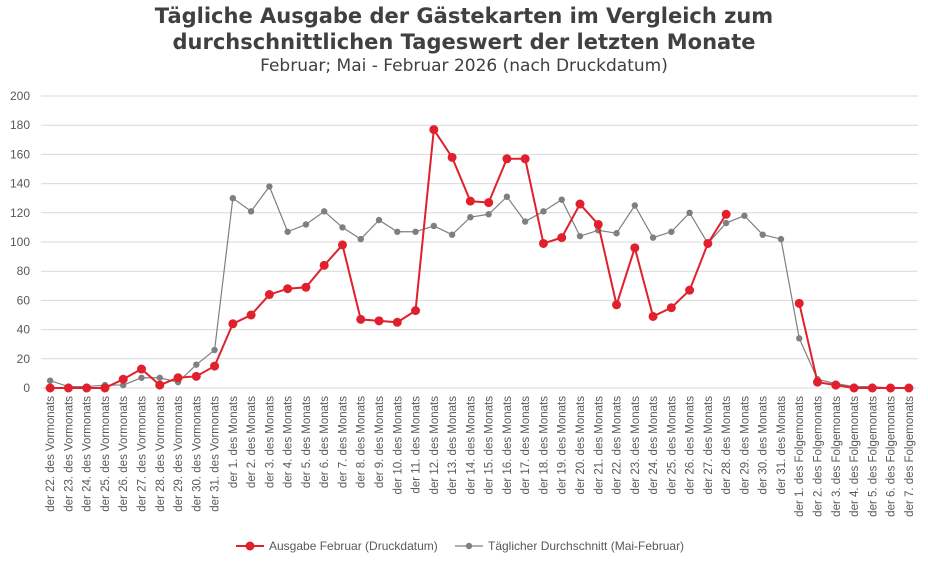  What do you see at coordinates (362, 442) in the screenshot?
I see `x-tick-label: der 8. des Monats` at bounding box center [362, 442].